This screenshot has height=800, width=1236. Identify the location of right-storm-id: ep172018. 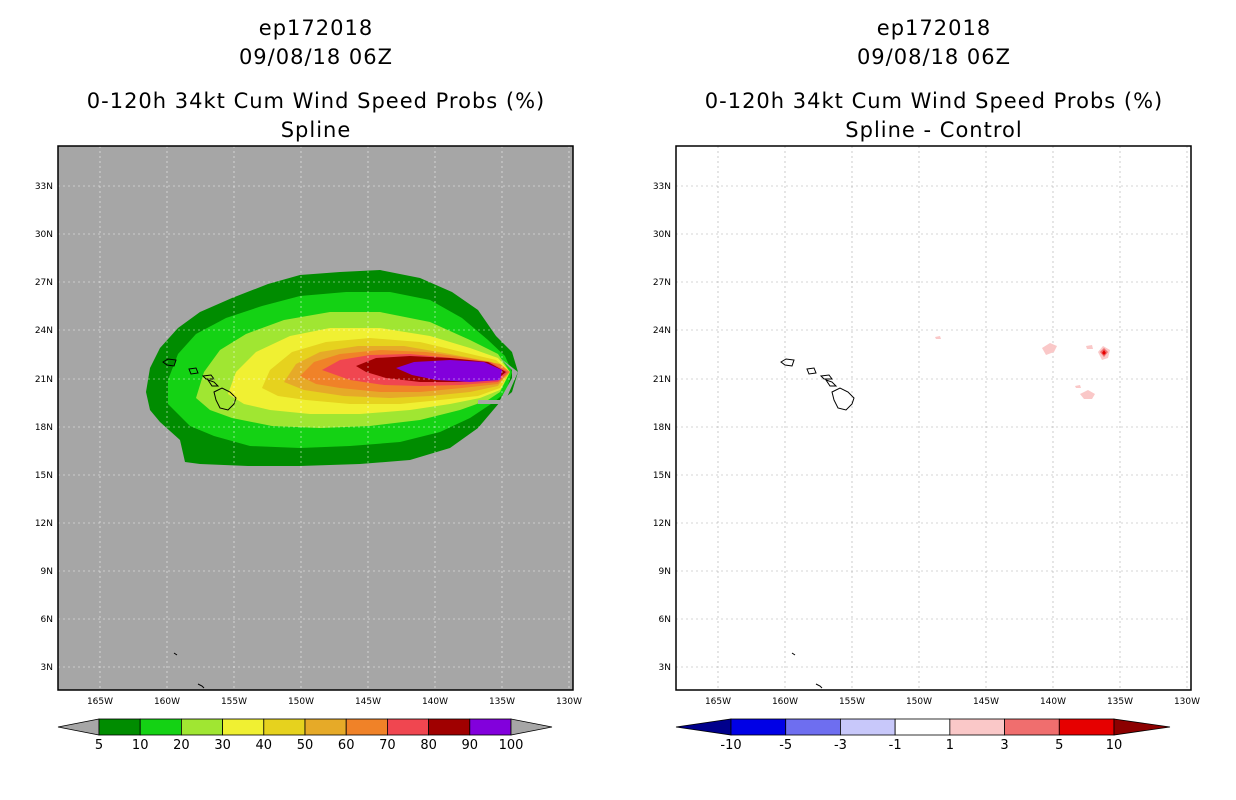
(934, 28).